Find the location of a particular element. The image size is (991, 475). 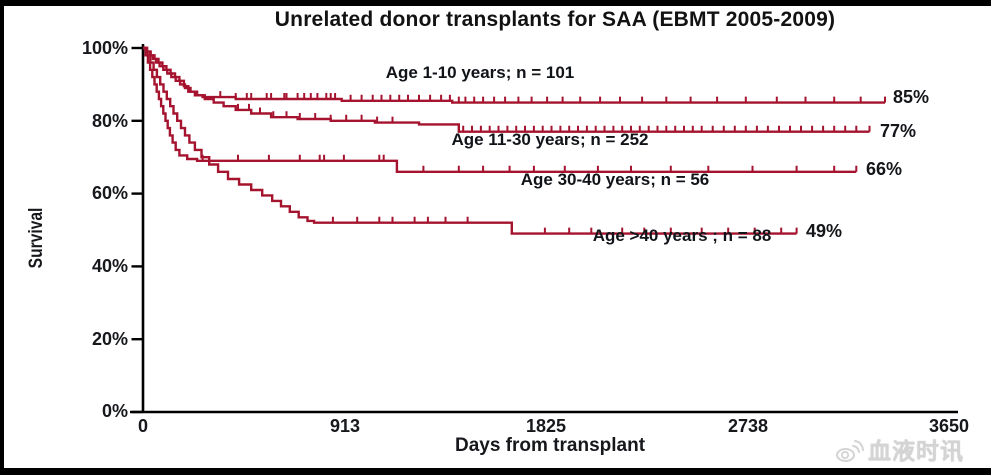

y-tick-label-20: 20% is located at coordinates (109, 339).